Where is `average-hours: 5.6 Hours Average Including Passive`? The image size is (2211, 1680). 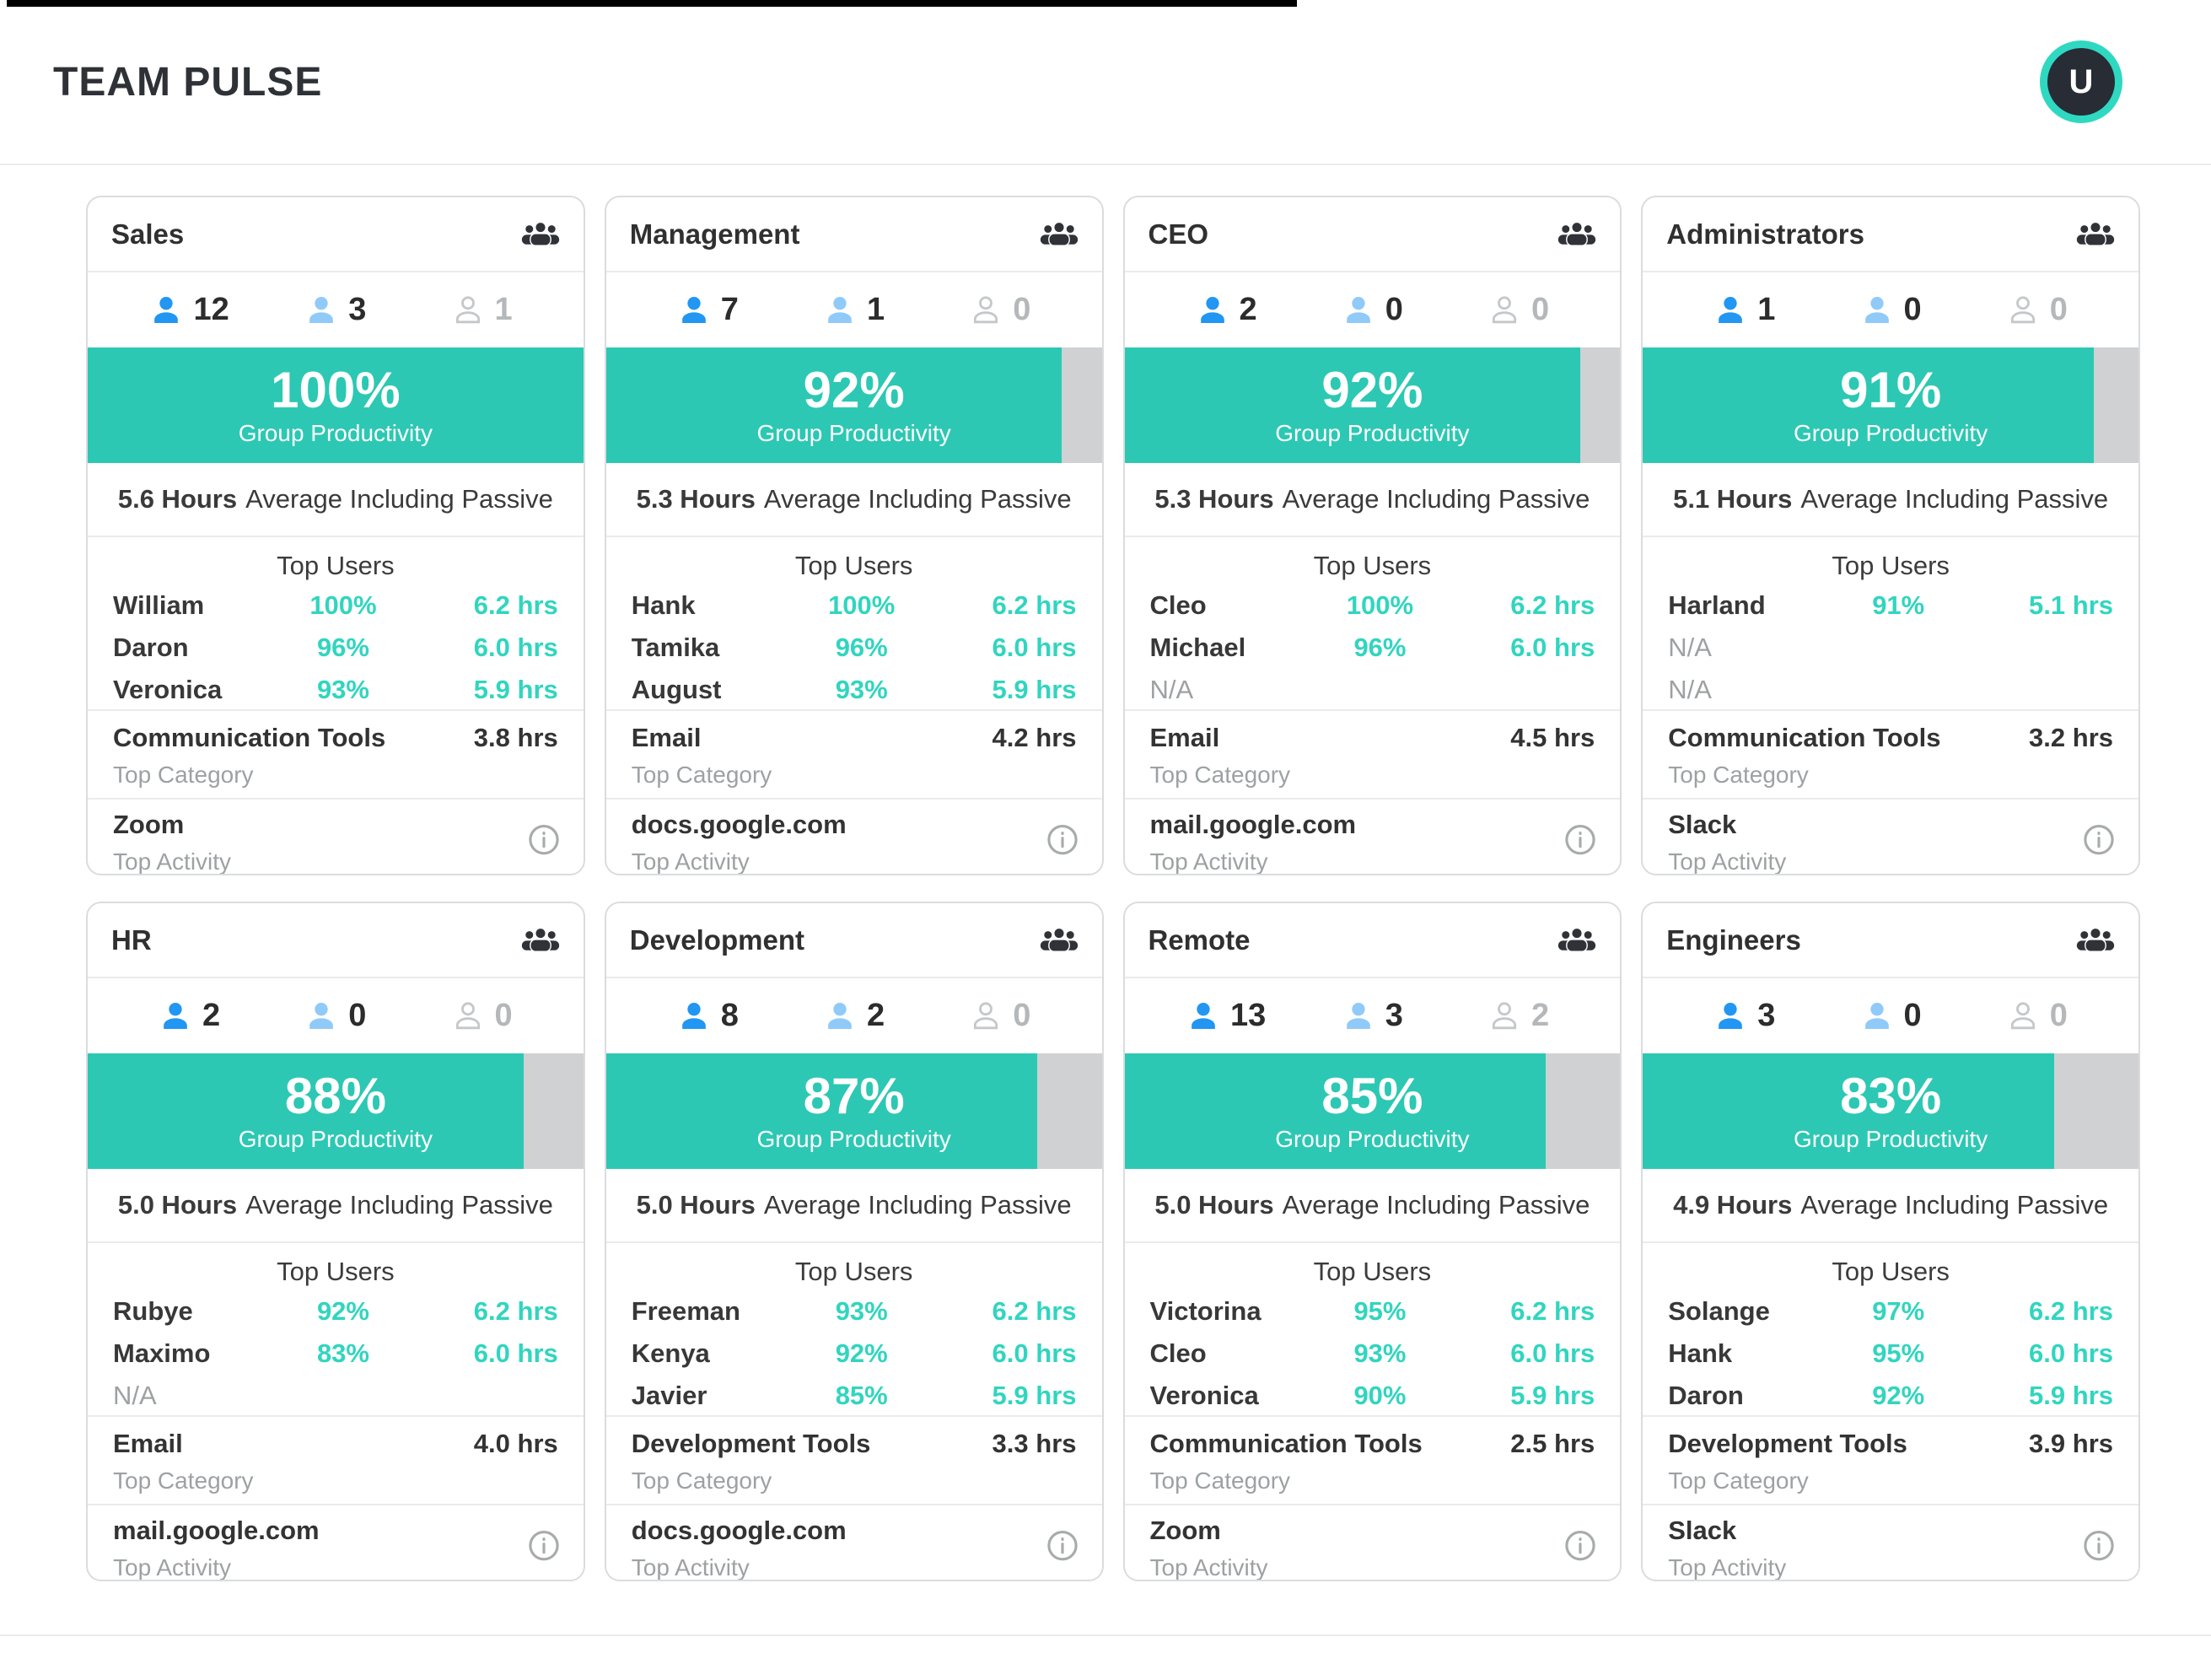 average-hours: 5.6 Hours Average Including Passive is located at coordinates (336, 500).